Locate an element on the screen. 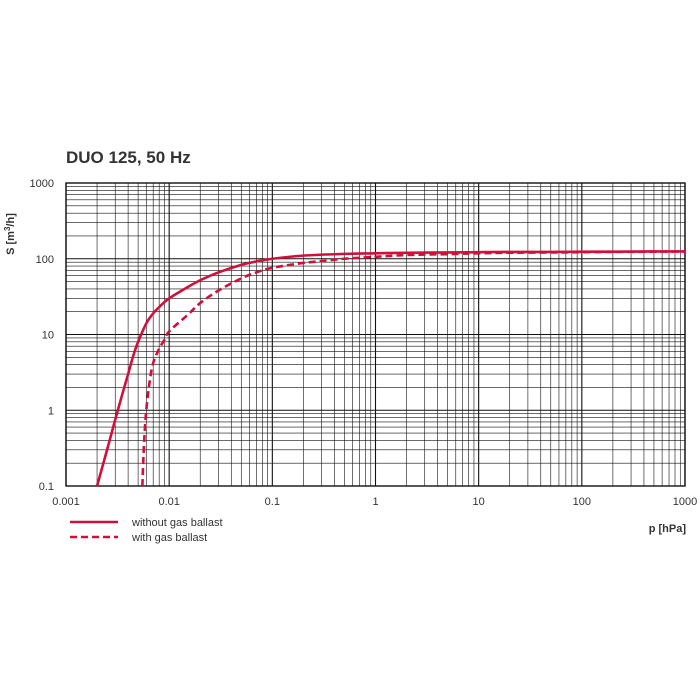  legend-label: with gas ballast is located at coordinates (169, 538).